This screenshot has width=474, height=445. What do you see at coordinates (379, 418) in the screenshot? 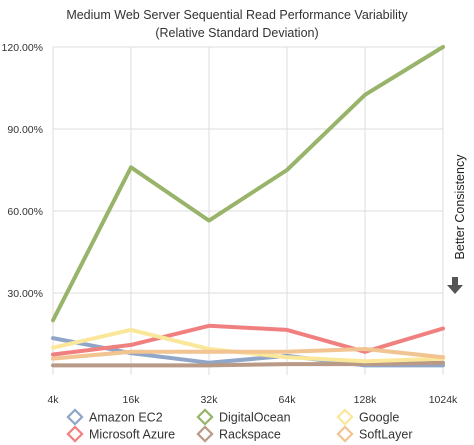
I see `legend-label-google: Google` at bounding box center [379, 418].